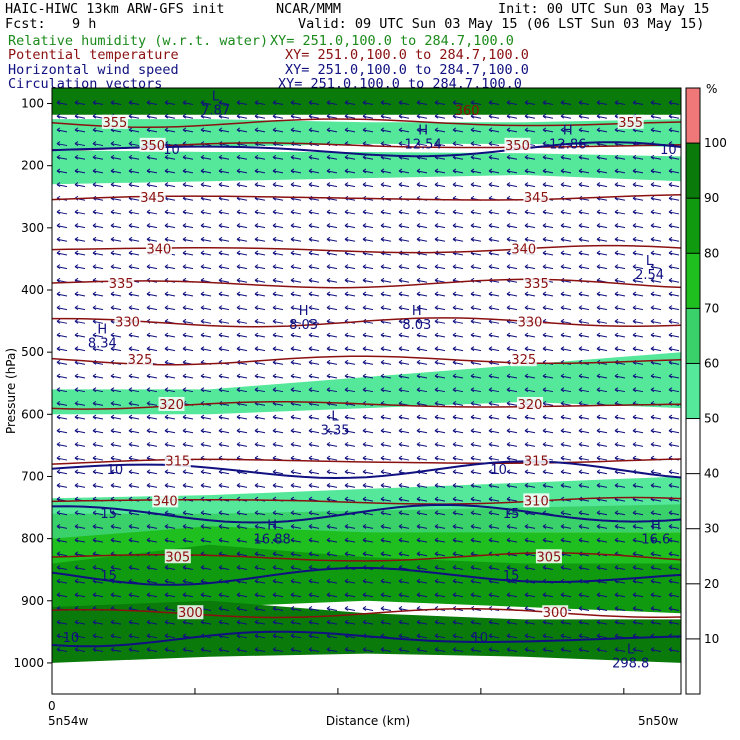  I want to click on extremum-H: H, so click(272, 525).